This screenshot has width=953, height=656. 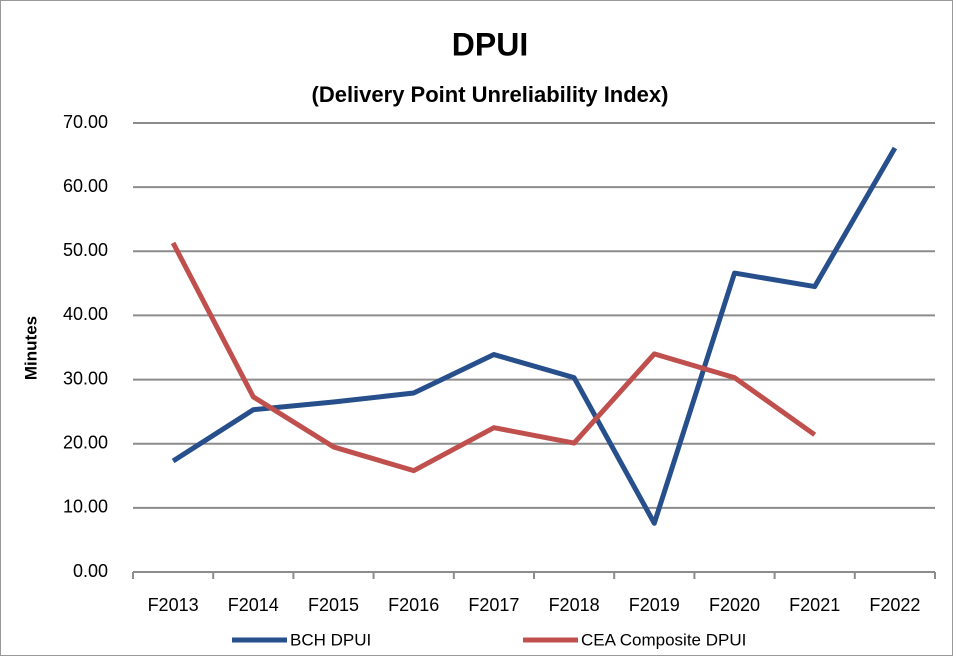 What do you see at coordinates (490, 44) in the screenshot?
I see `chart-title: DPUI` at bounding box center [490, 44].